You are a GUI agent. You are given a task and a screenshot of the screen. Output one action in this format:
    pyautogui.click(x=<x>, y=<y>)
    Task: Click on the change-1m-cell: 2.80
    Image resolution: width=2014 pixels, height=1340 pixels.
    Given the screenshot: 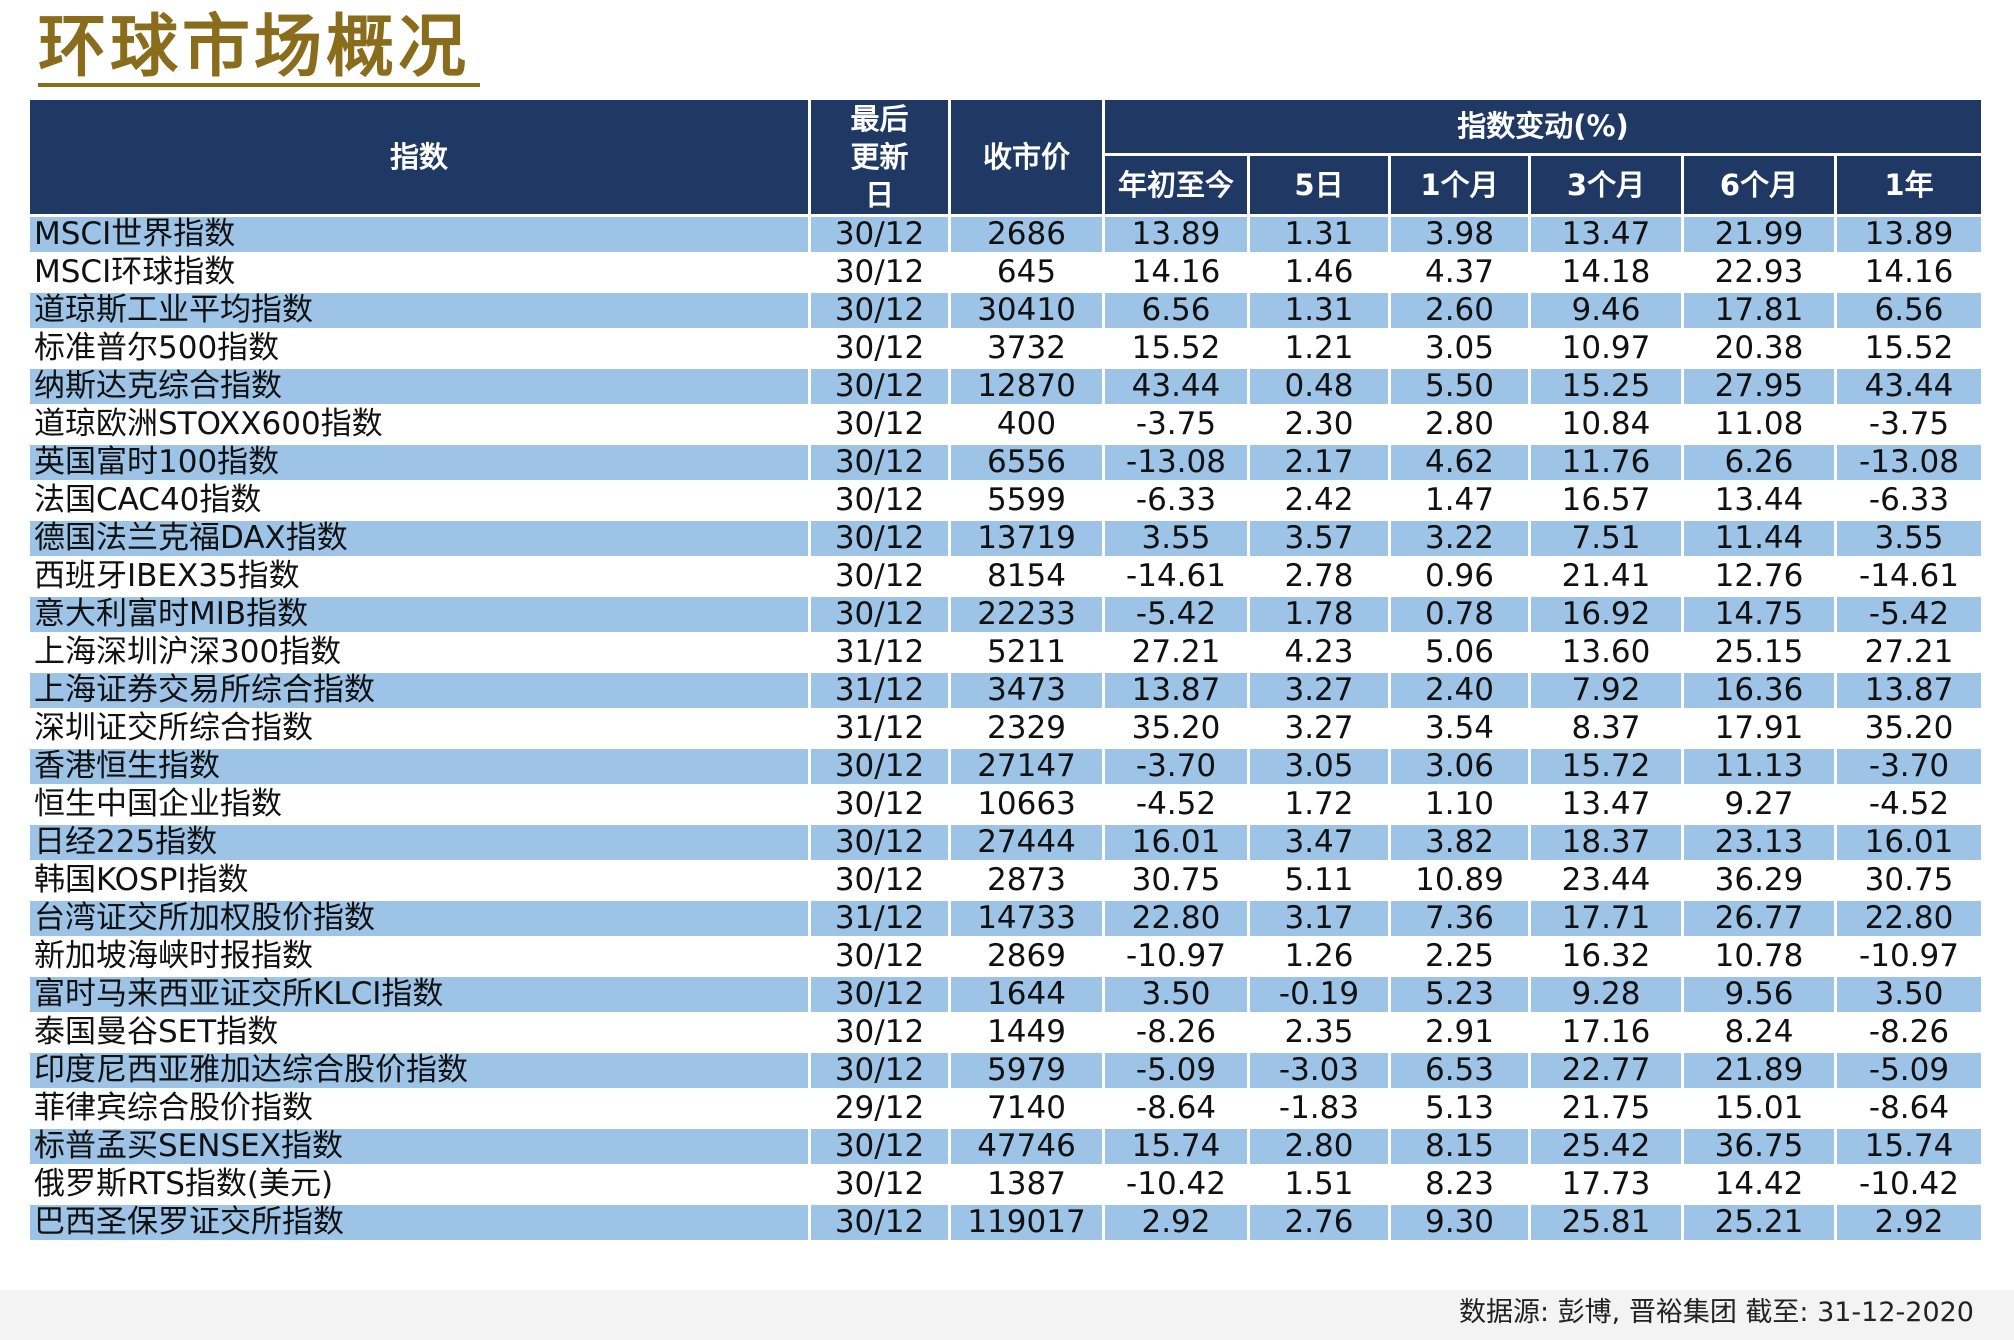 What is the action you would take?
    pyautogui.click(x=1459, y=424)
    